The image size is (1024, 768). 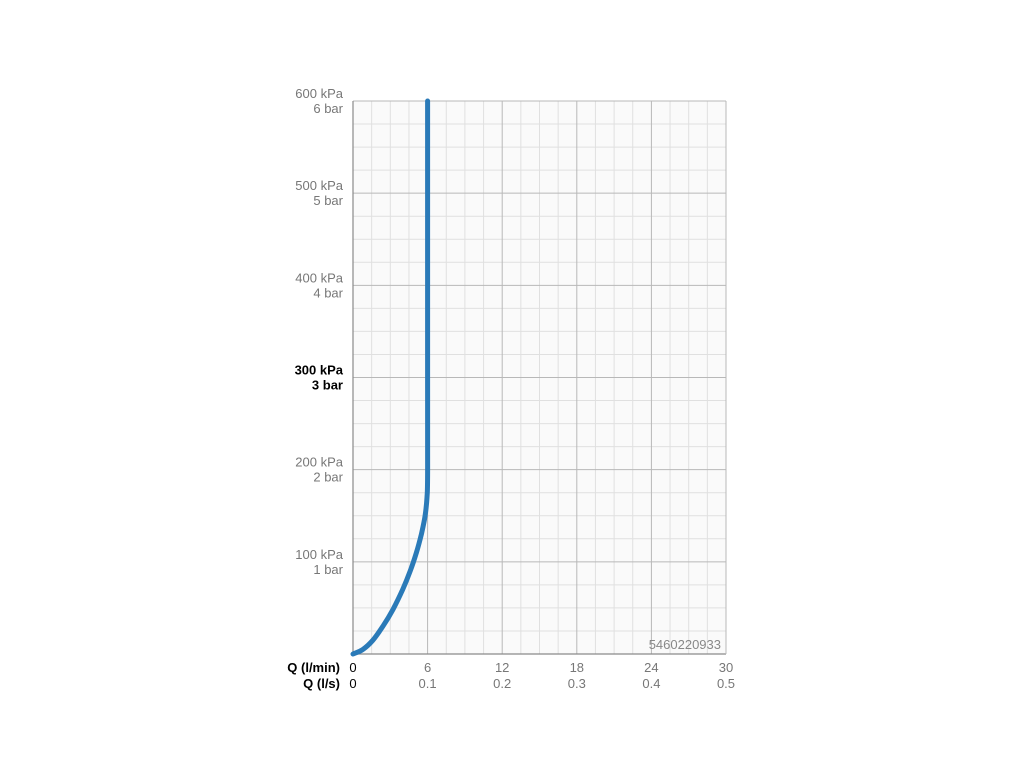 What do you see at coordinates (428, 683) in the screenshot?
I see `x-tick-label-ls: 0.1` at bounding box center [428, 683].